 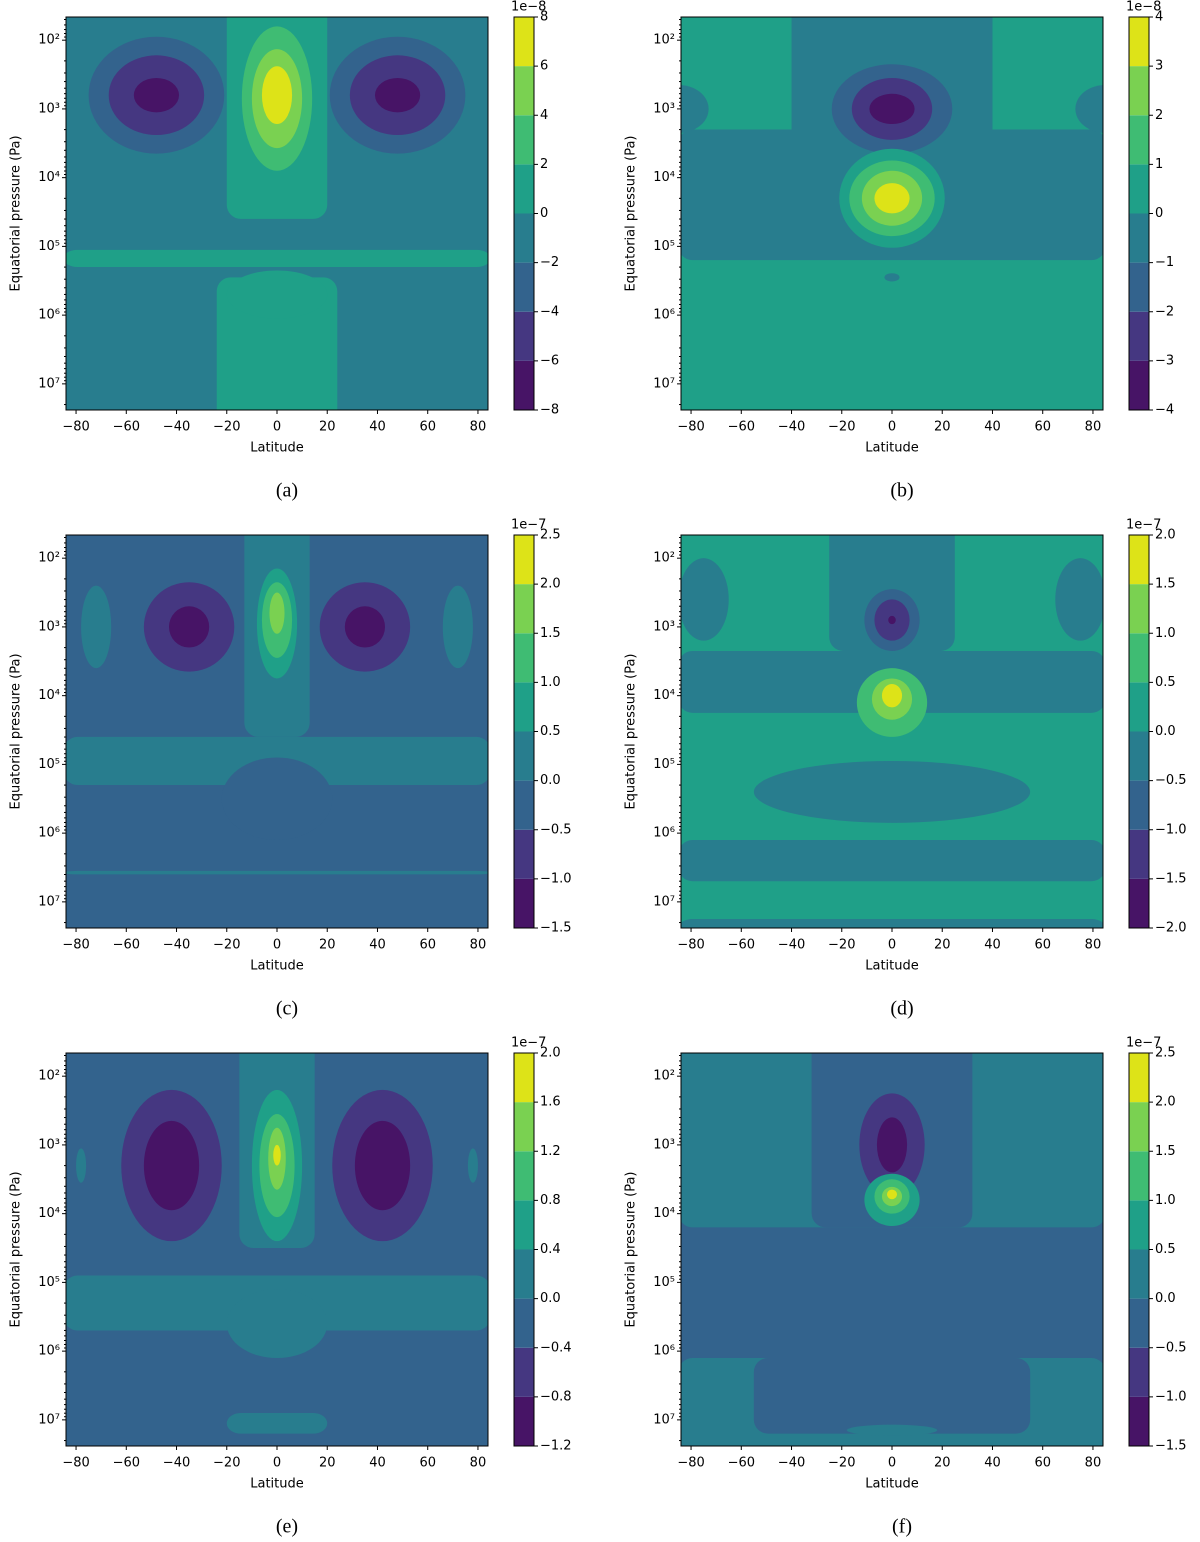 I want to click on colorbar-tick-label: −1.0, so click(x=1171, y=1396).